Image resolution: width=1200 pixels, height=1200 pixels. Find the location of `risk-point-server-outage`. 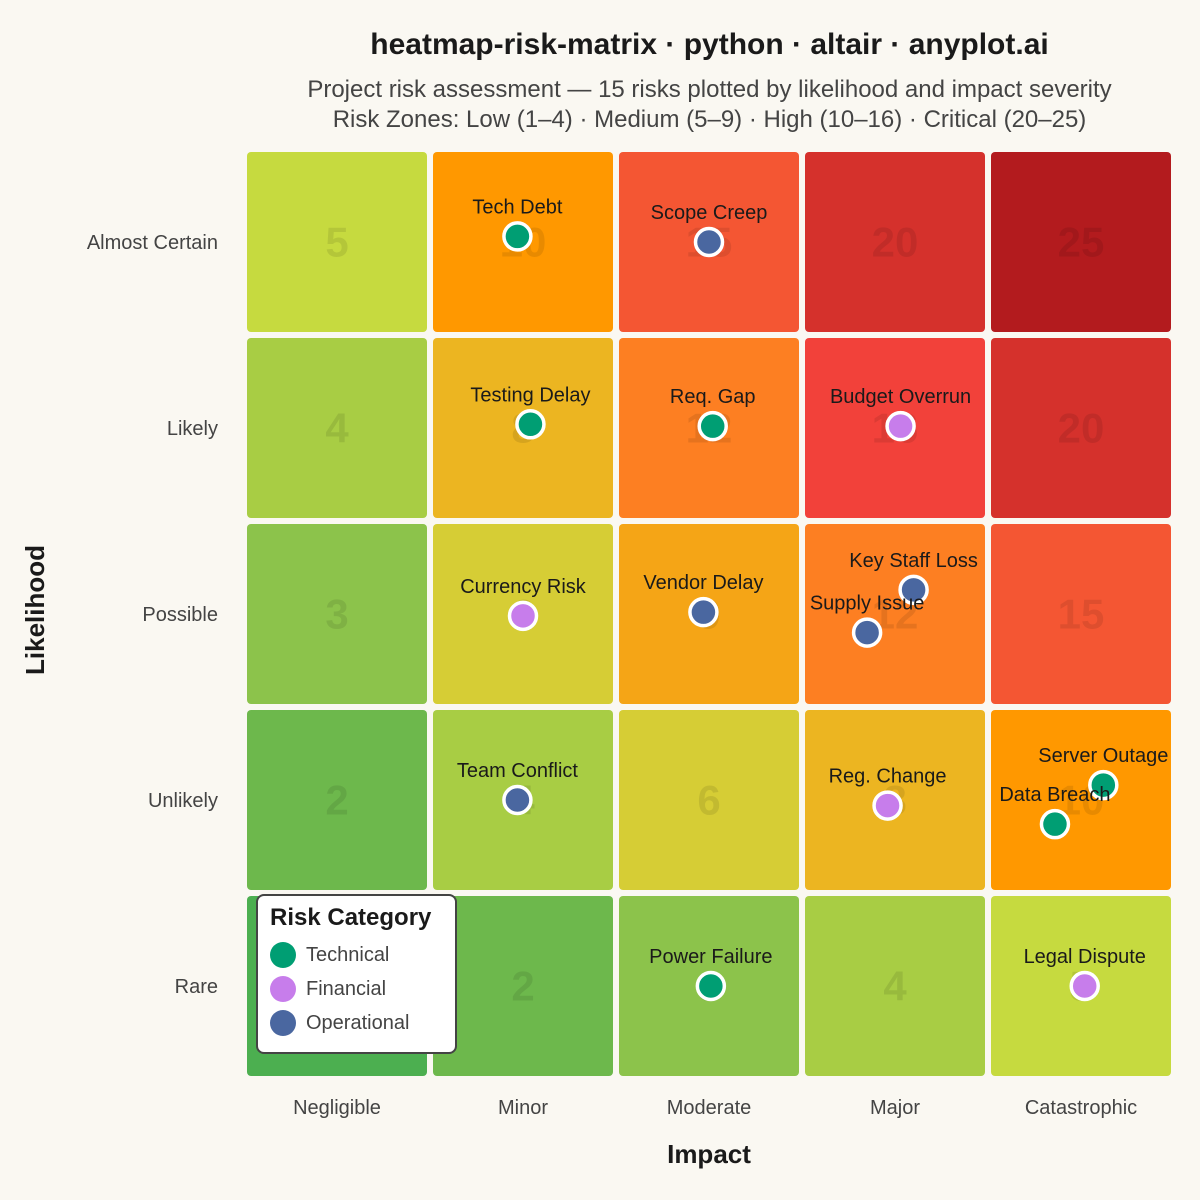

risk-point-server-outage is located at coordinates (1103, 785).